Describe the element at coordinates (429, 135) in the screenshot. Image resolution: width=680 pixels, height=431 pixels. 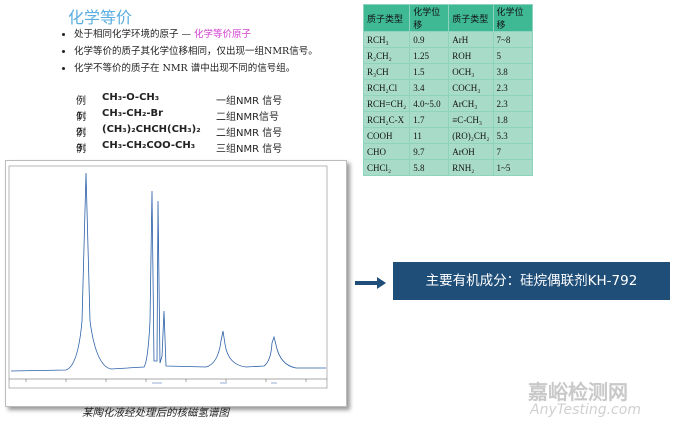
I see `table-cell: 11` at that location.